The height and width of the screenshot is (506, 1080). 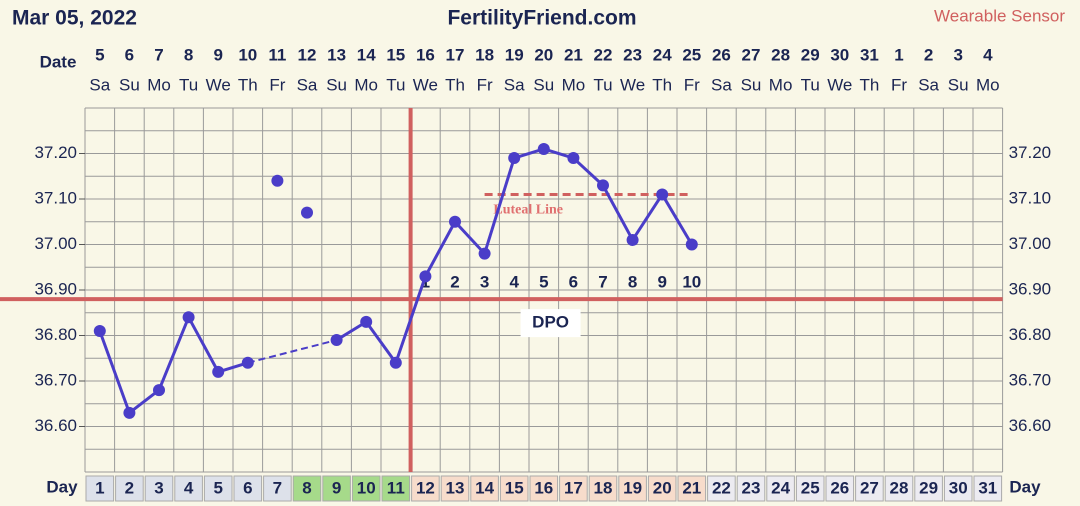 I want to click on y-tick-label: 36.70, so click(x=1030, y=379).